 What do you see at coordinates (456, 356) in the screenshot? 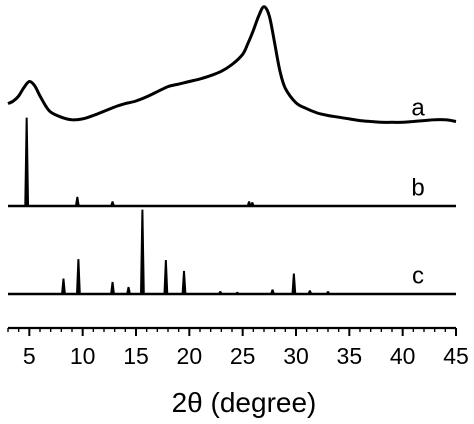
I see `x-tick-label: 45` at bounding box center [456, 356].